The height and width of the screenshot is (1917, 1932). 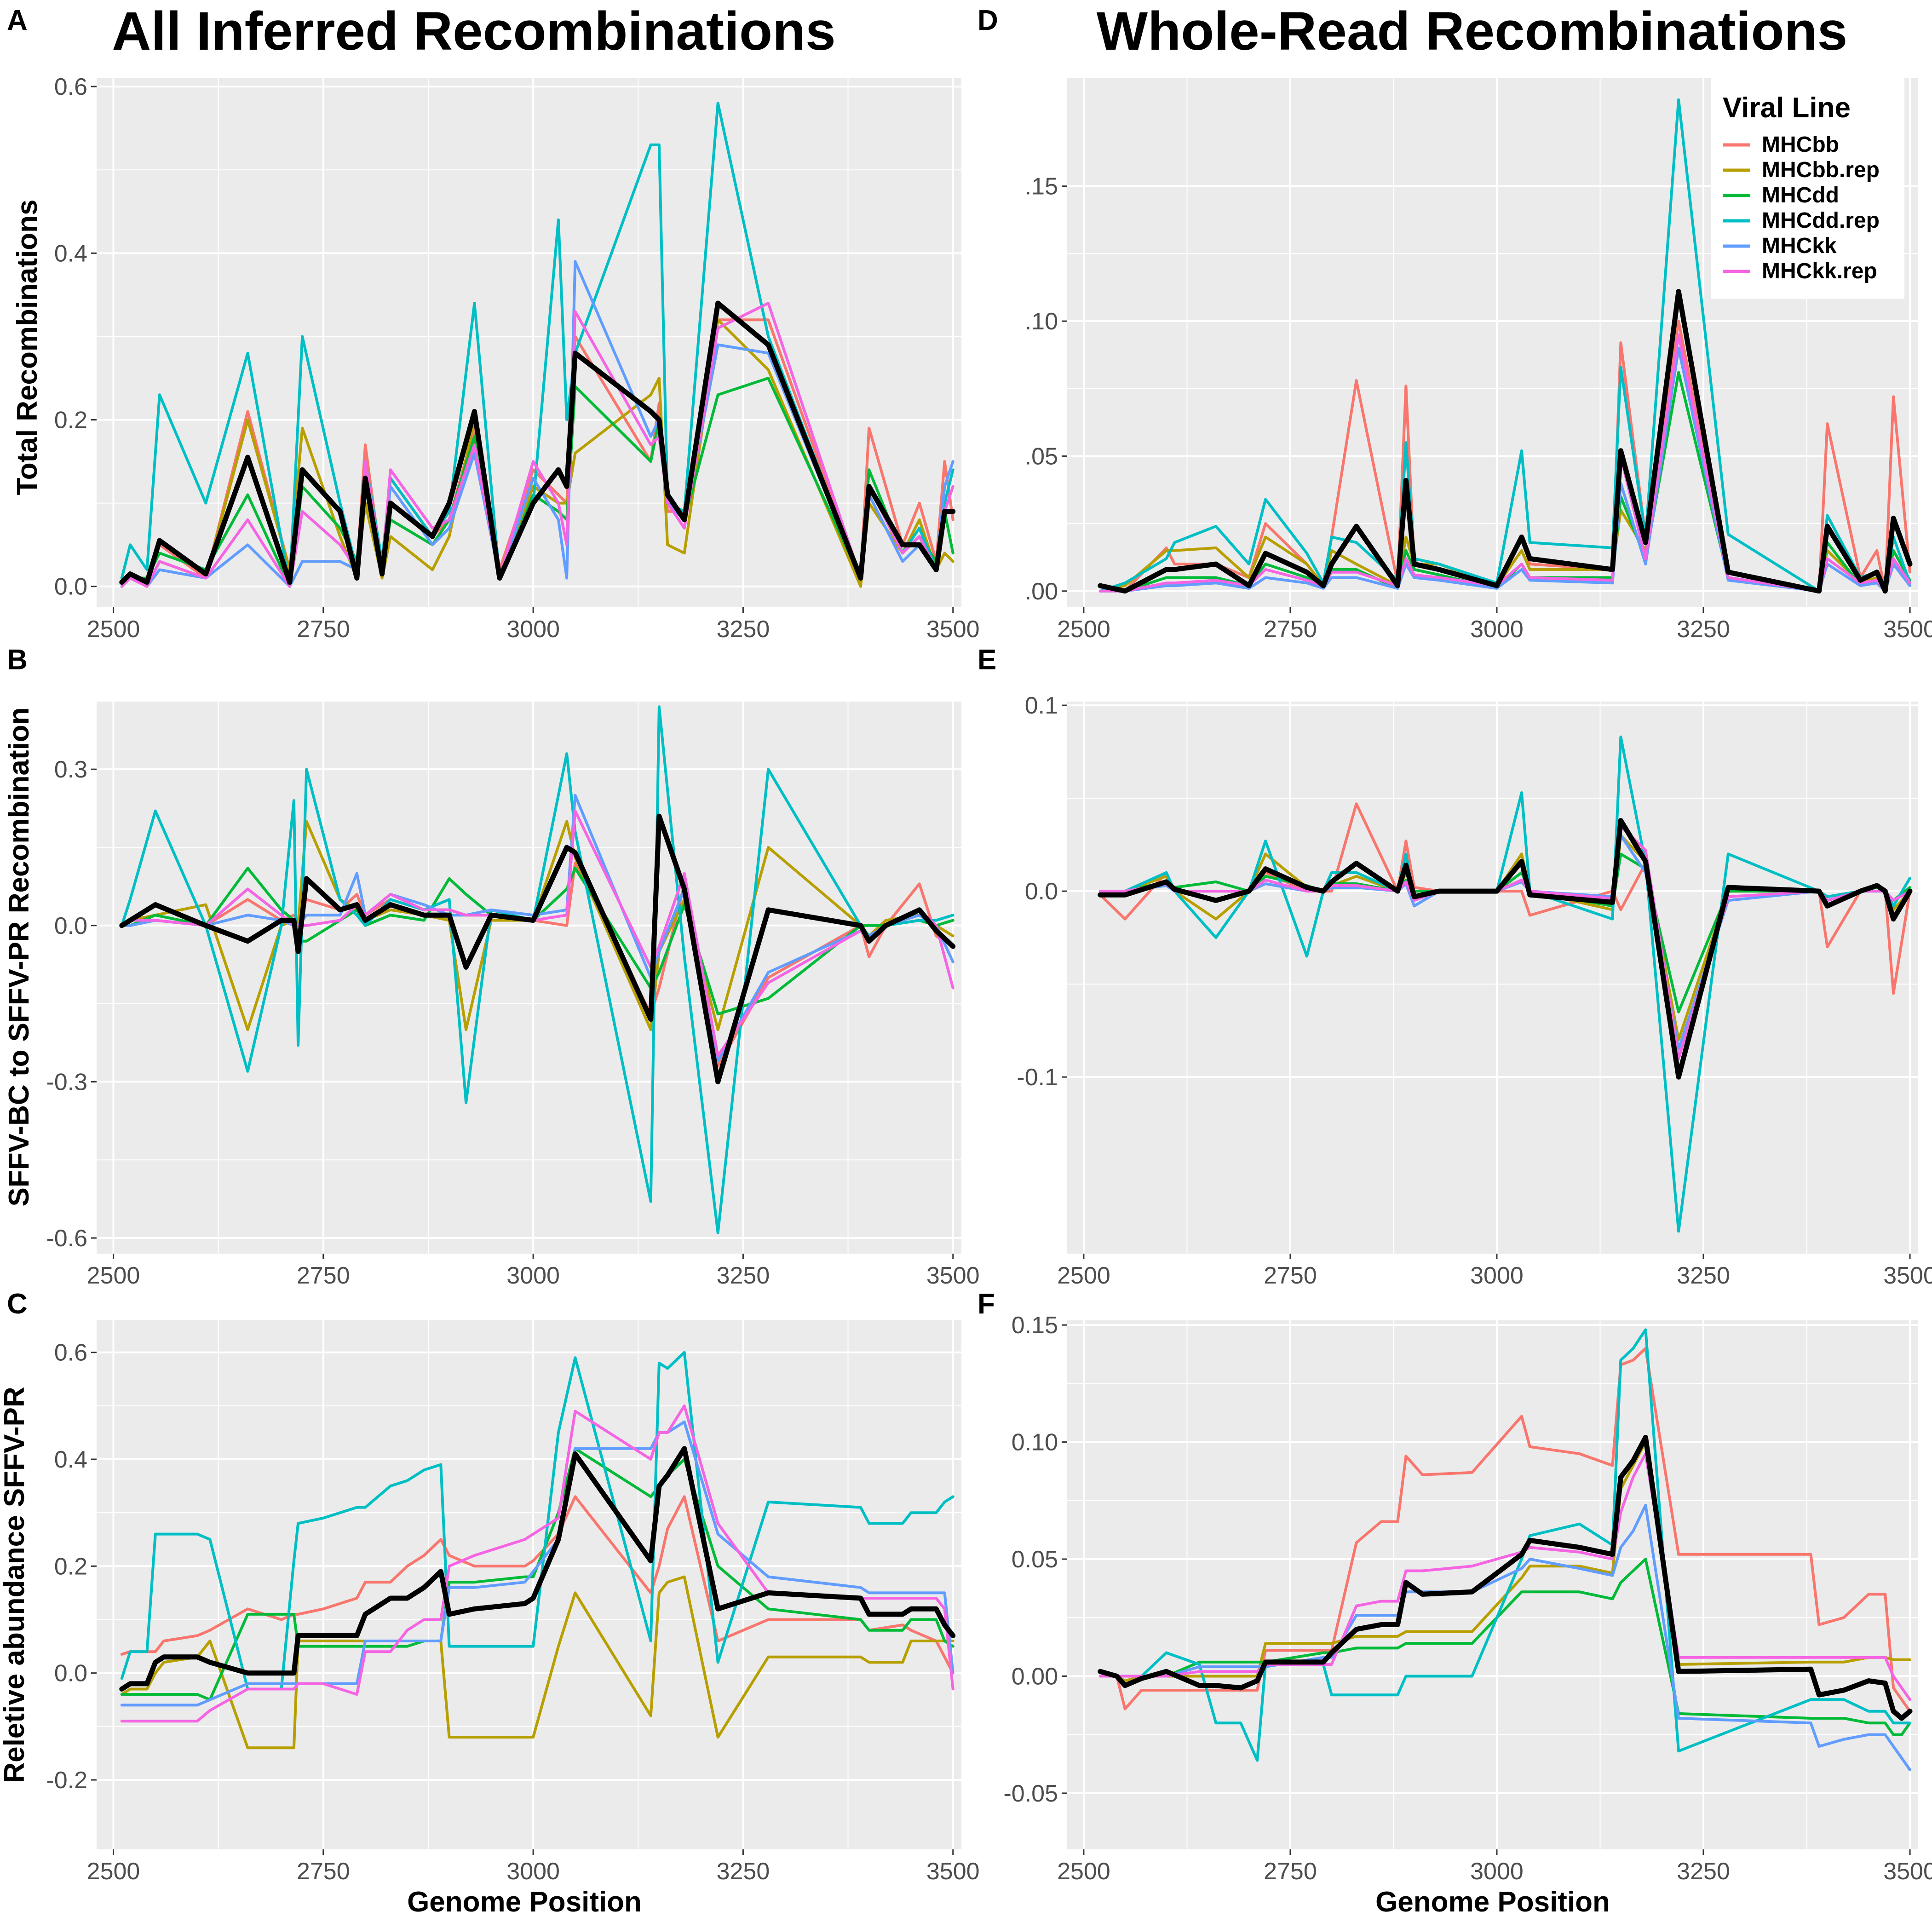 I want to click on panel-letter-f: F, so click(x=986, y=1304).